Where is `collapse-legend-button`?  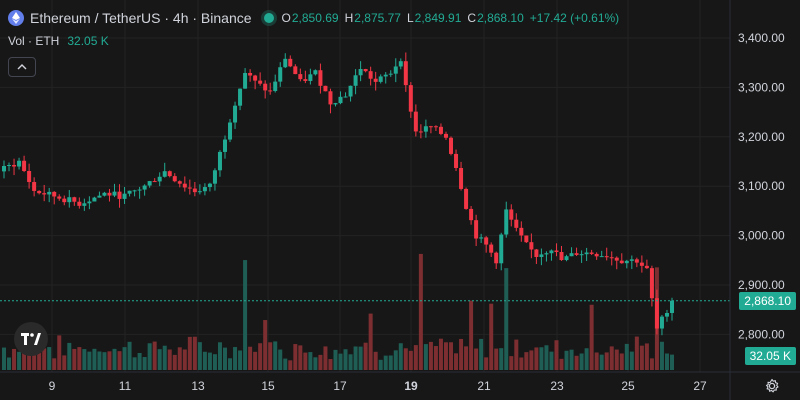 collapse-legend-button is located at coordinates (22, 67).